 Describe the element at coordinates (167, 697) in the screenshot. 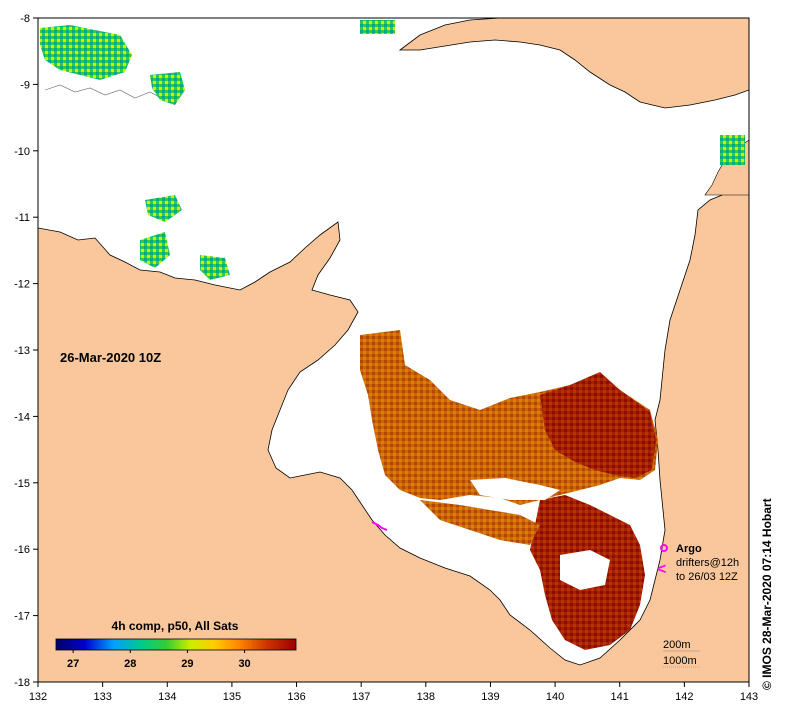

I see `x-tick-label: 134` at that location.